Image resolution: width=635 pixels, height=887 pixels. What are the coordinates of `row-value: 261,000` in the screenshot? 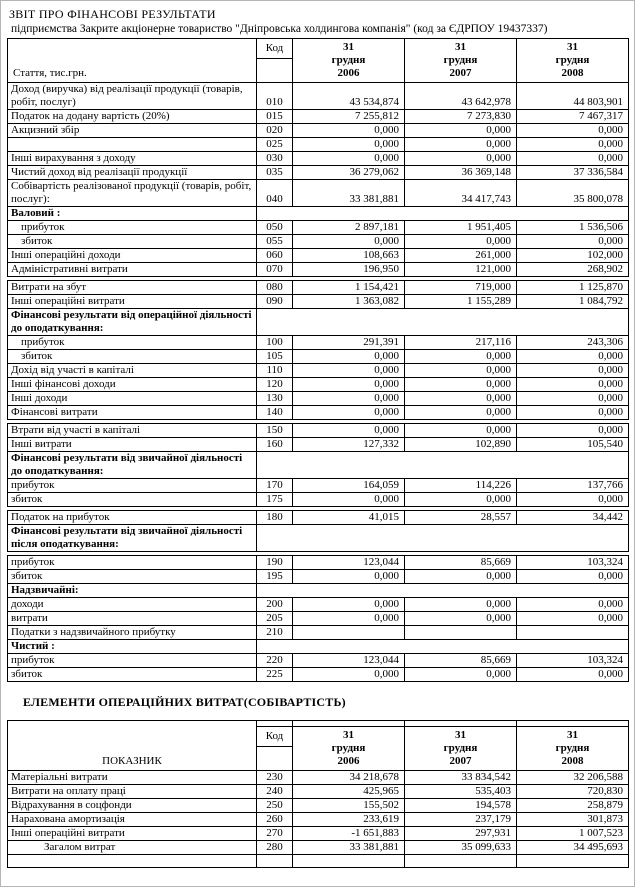 It's located at (460, 255).